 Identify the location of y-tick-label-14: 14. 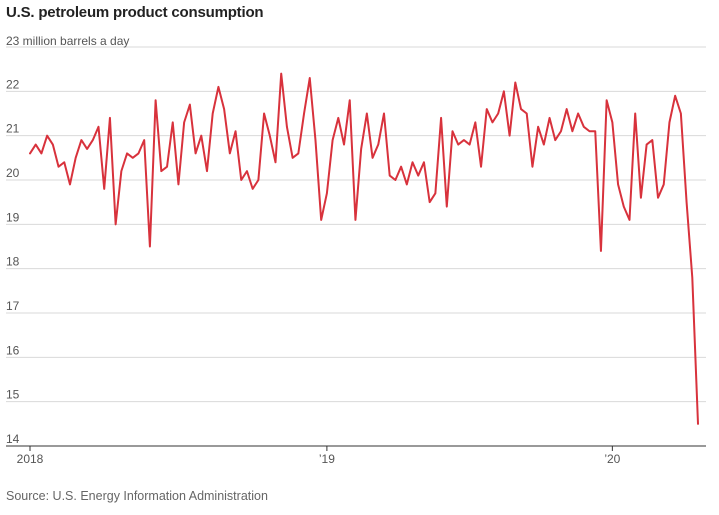
(13, 439).